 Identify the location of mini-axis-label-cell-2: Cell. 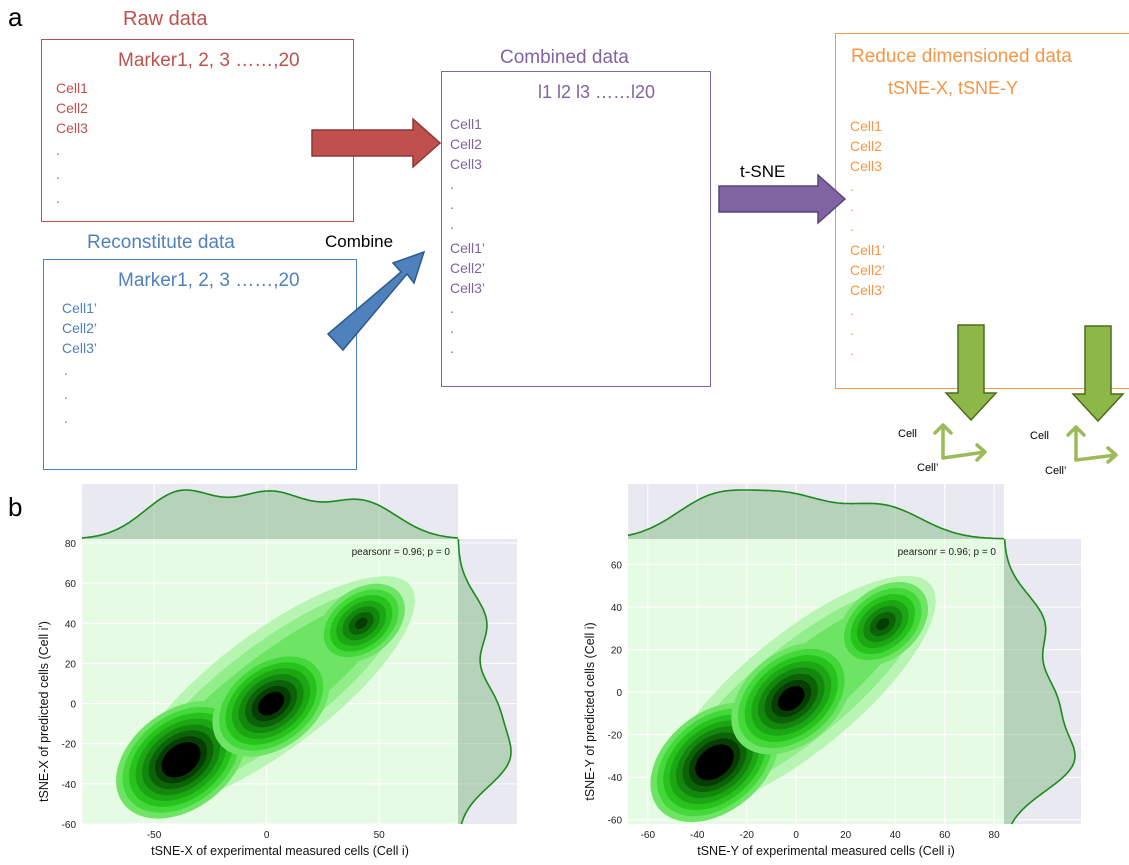
(1039, 436).